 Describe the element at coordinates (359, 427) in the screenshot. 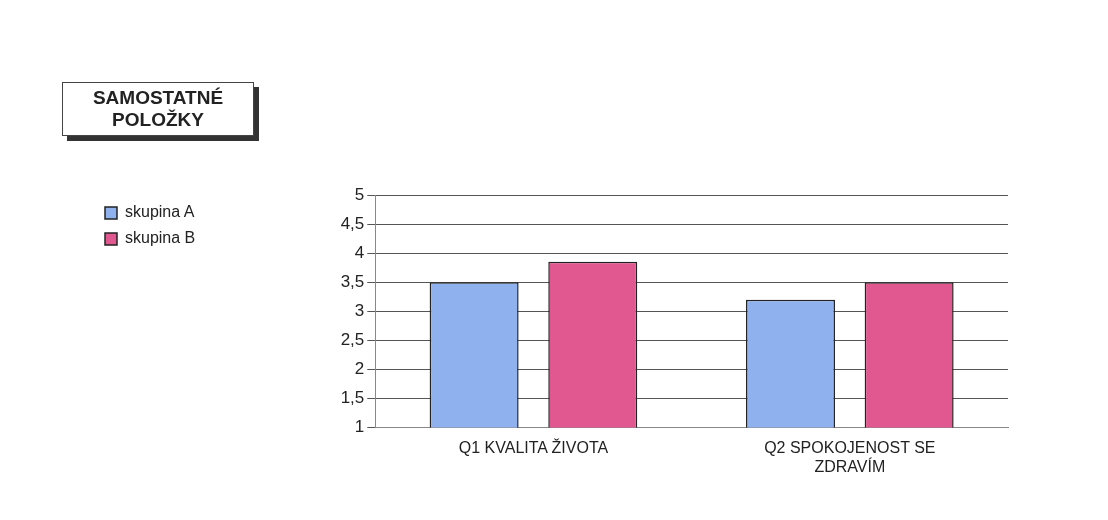

I see `y-tick-label: 1` at that location.